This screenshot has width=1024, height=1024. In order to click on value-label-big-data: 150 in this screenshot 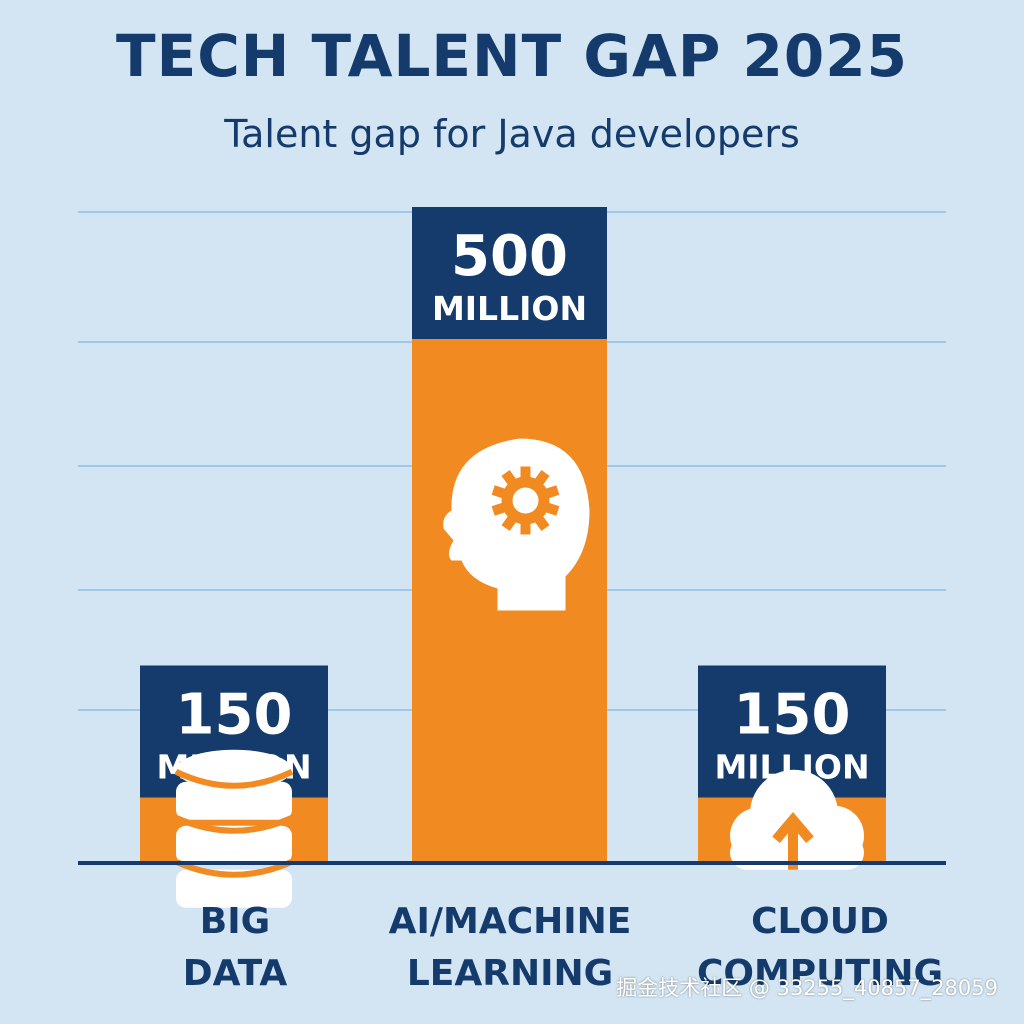, I will do `click(234, 715)`.